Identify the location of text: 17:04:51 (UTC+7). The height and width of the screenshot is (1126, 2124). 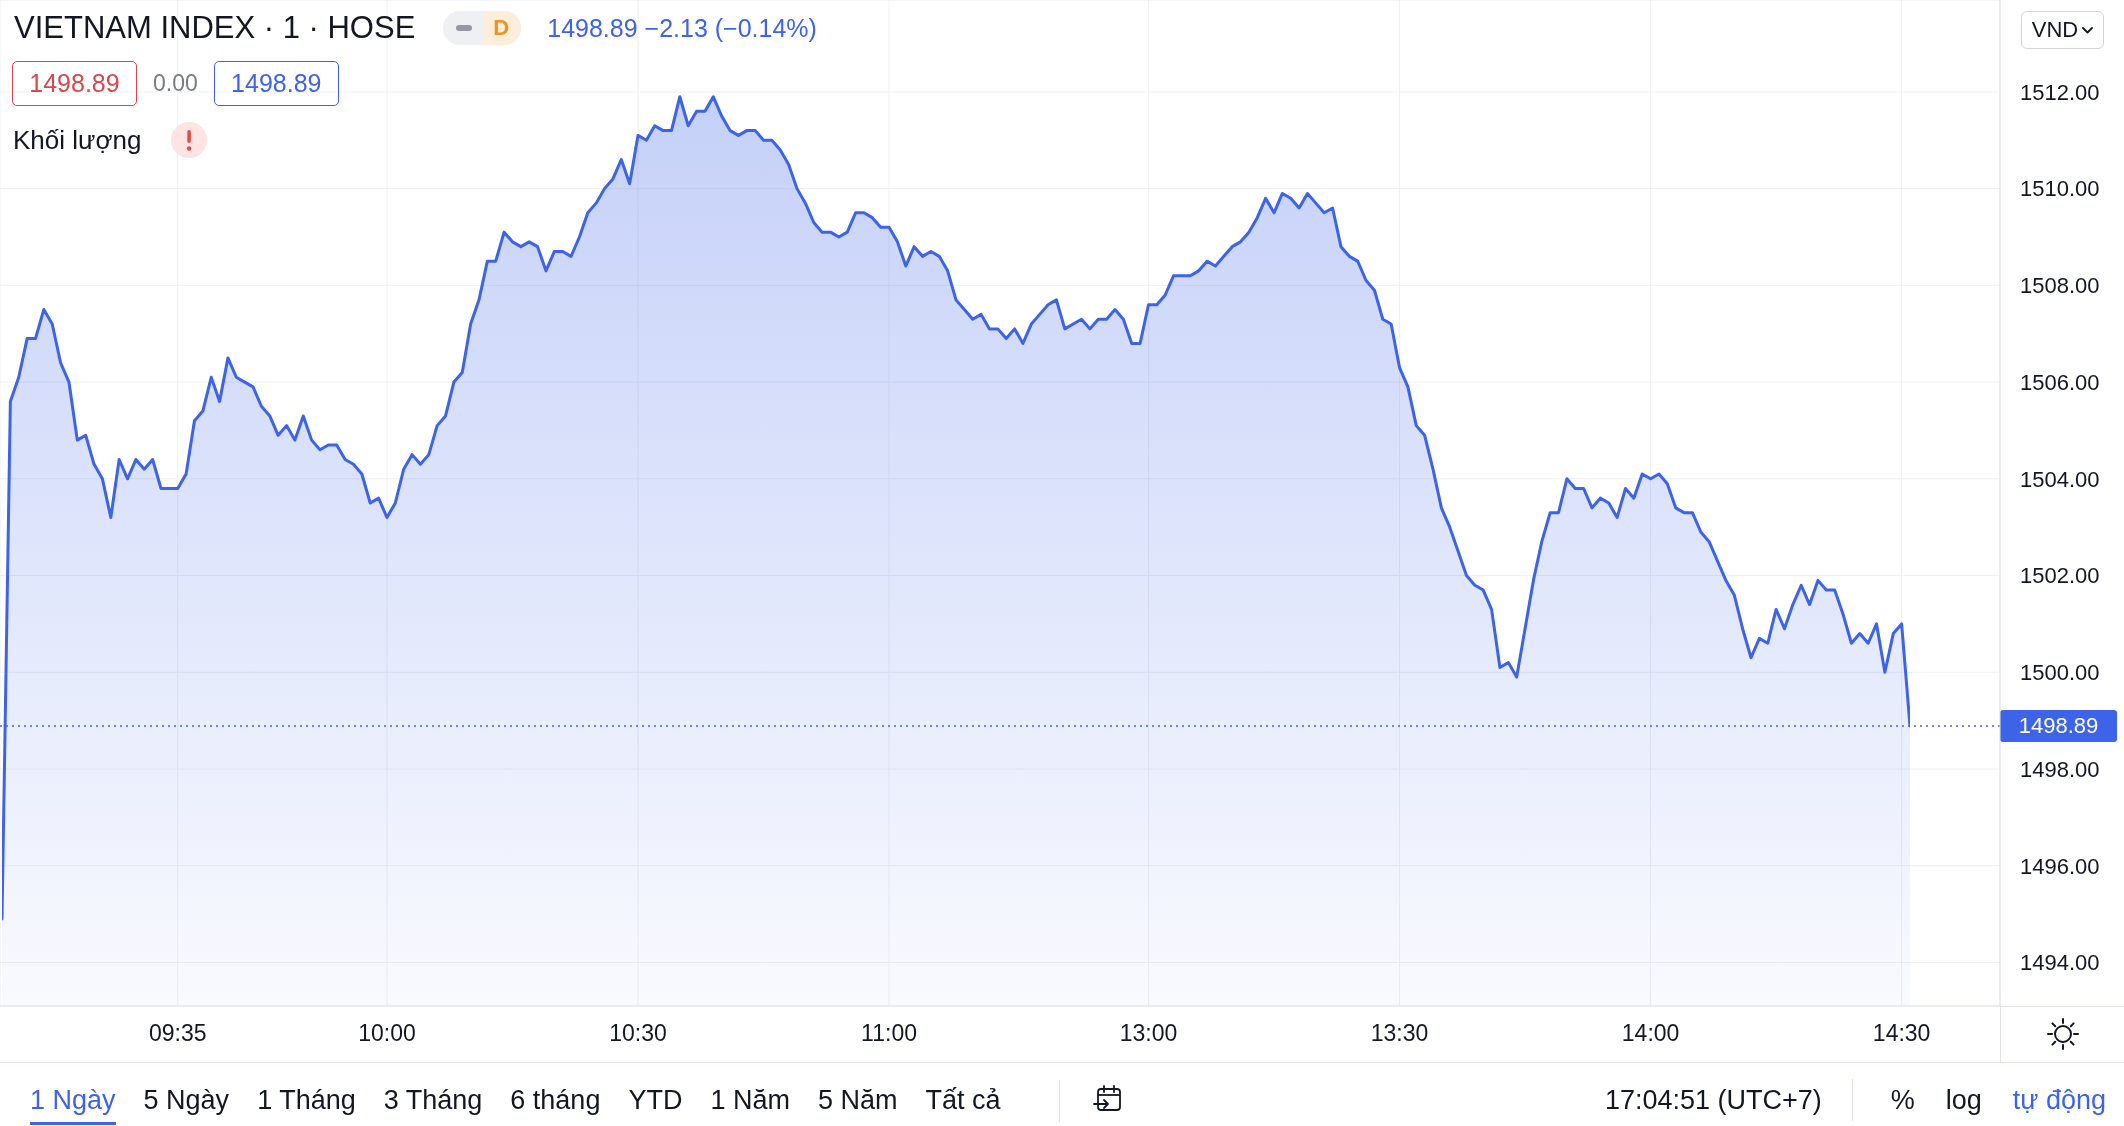
(1713, 1100).